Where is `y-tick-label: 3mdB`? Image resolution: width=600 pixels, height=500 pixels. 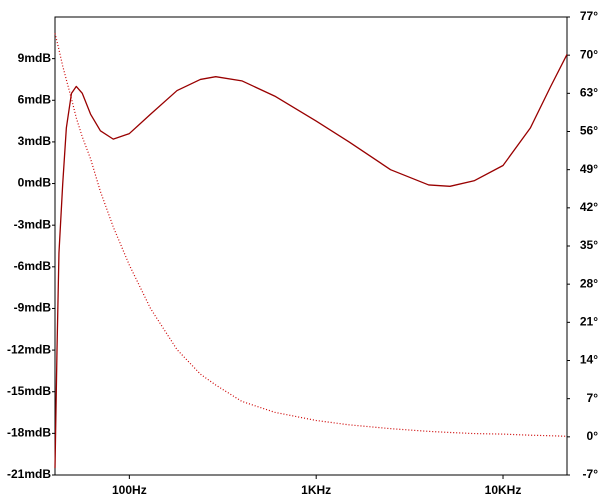
y-tick-label: 3mdB is located at coordinates (35, 141).